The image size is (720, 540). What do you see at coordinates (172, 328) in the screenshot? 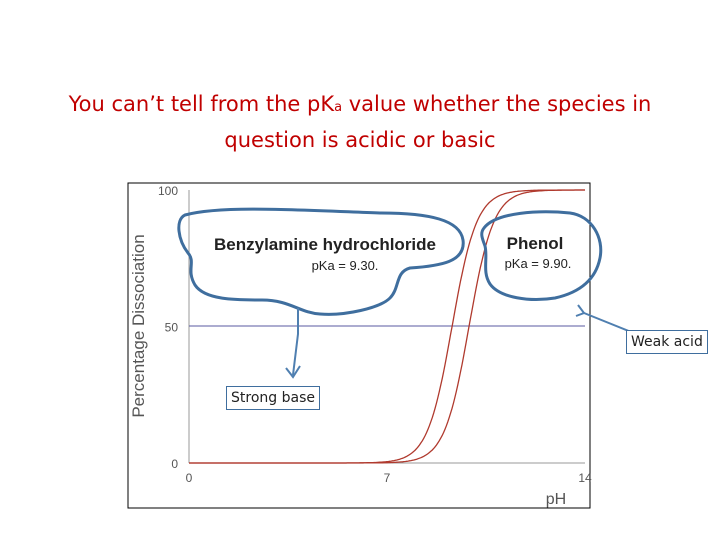
I see `y-tick-label: 50` at bounding box center [172, 328].